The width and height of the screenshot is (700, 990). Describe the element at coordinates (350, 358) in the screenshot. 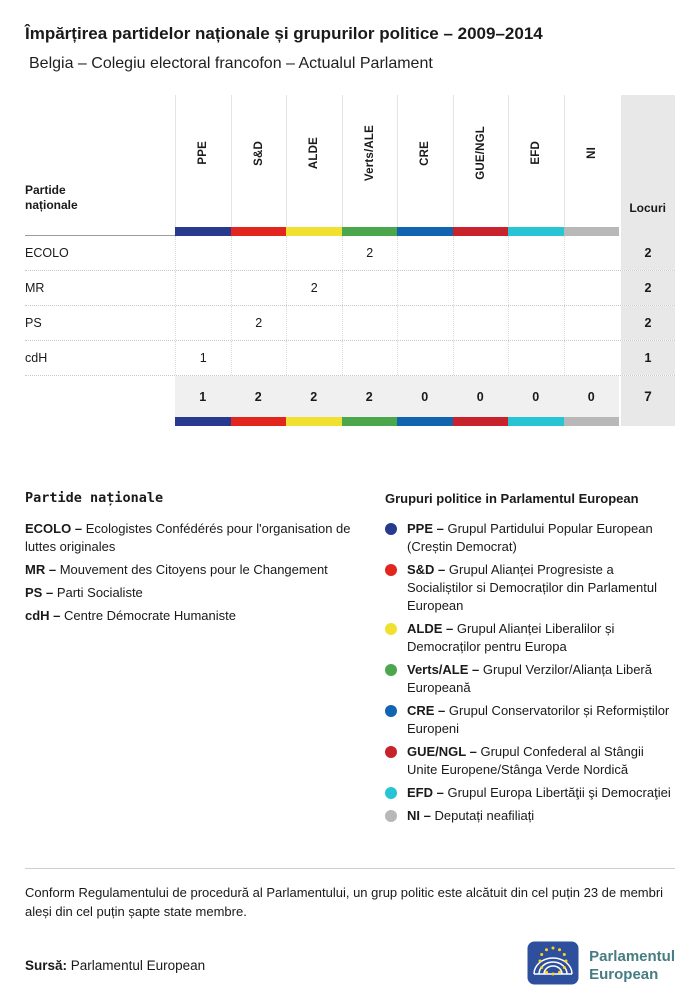

I see `table-row-cdh: cdH 1 1` at that location.